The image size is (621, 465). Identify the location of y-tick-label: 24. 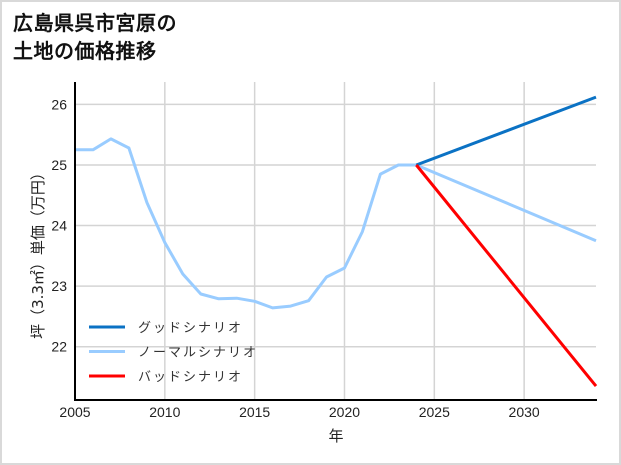
(59, 226).